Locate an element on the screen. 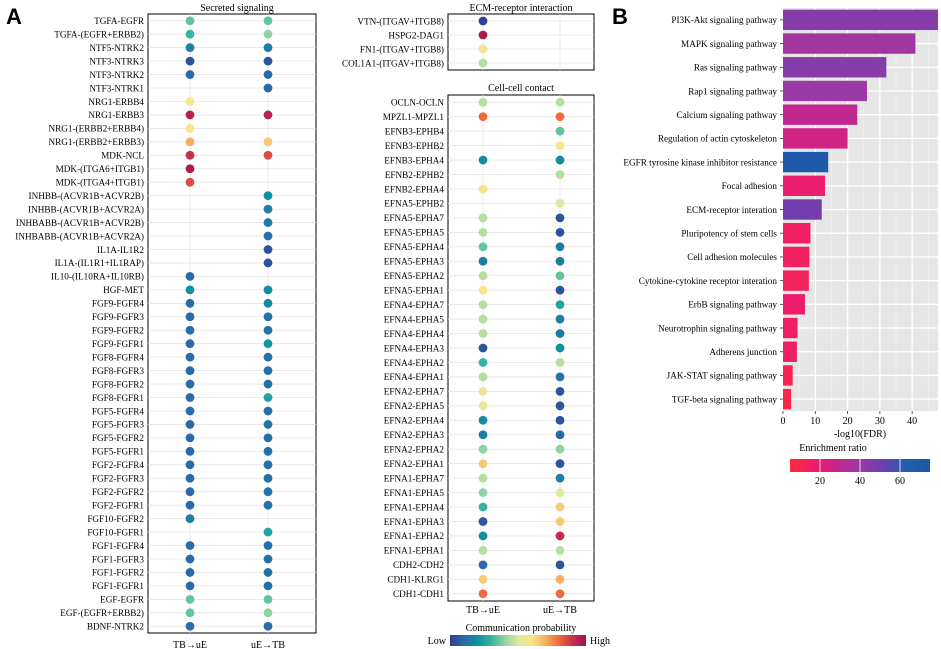 The width and height of the screenshot is (941, 649). secreted-row-label: FGF9-FGFR3 is located at coordinates (118, 317).